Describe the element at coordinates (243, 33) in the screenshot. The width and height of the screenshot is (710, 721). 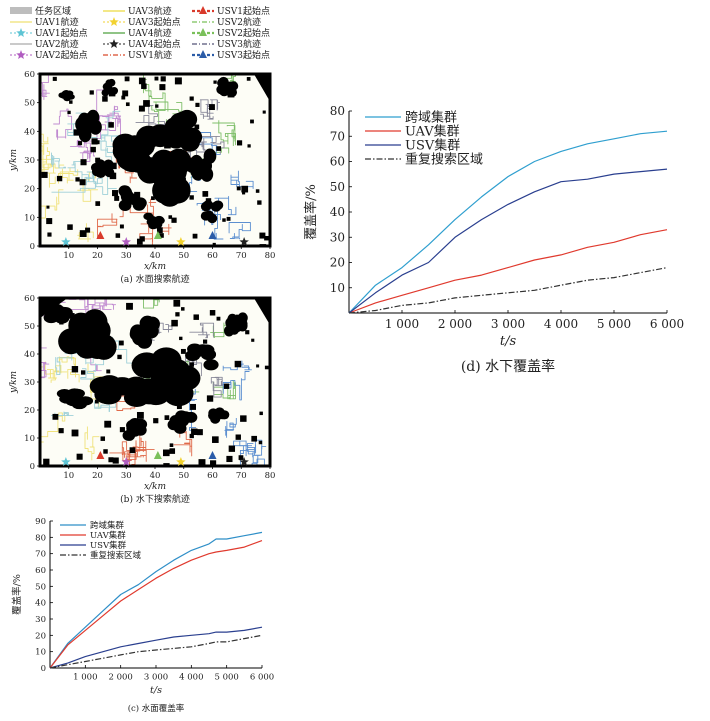
I see `legend-label: USV2起始点` at that location.